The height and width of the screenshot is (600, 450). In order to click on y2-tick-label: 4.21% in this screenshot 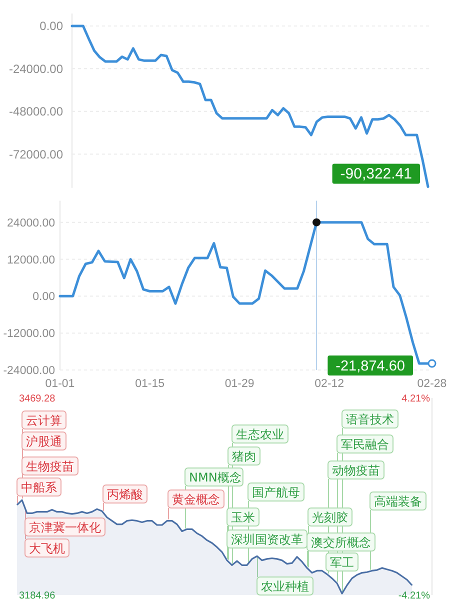, I will do `click(416, 399)`.